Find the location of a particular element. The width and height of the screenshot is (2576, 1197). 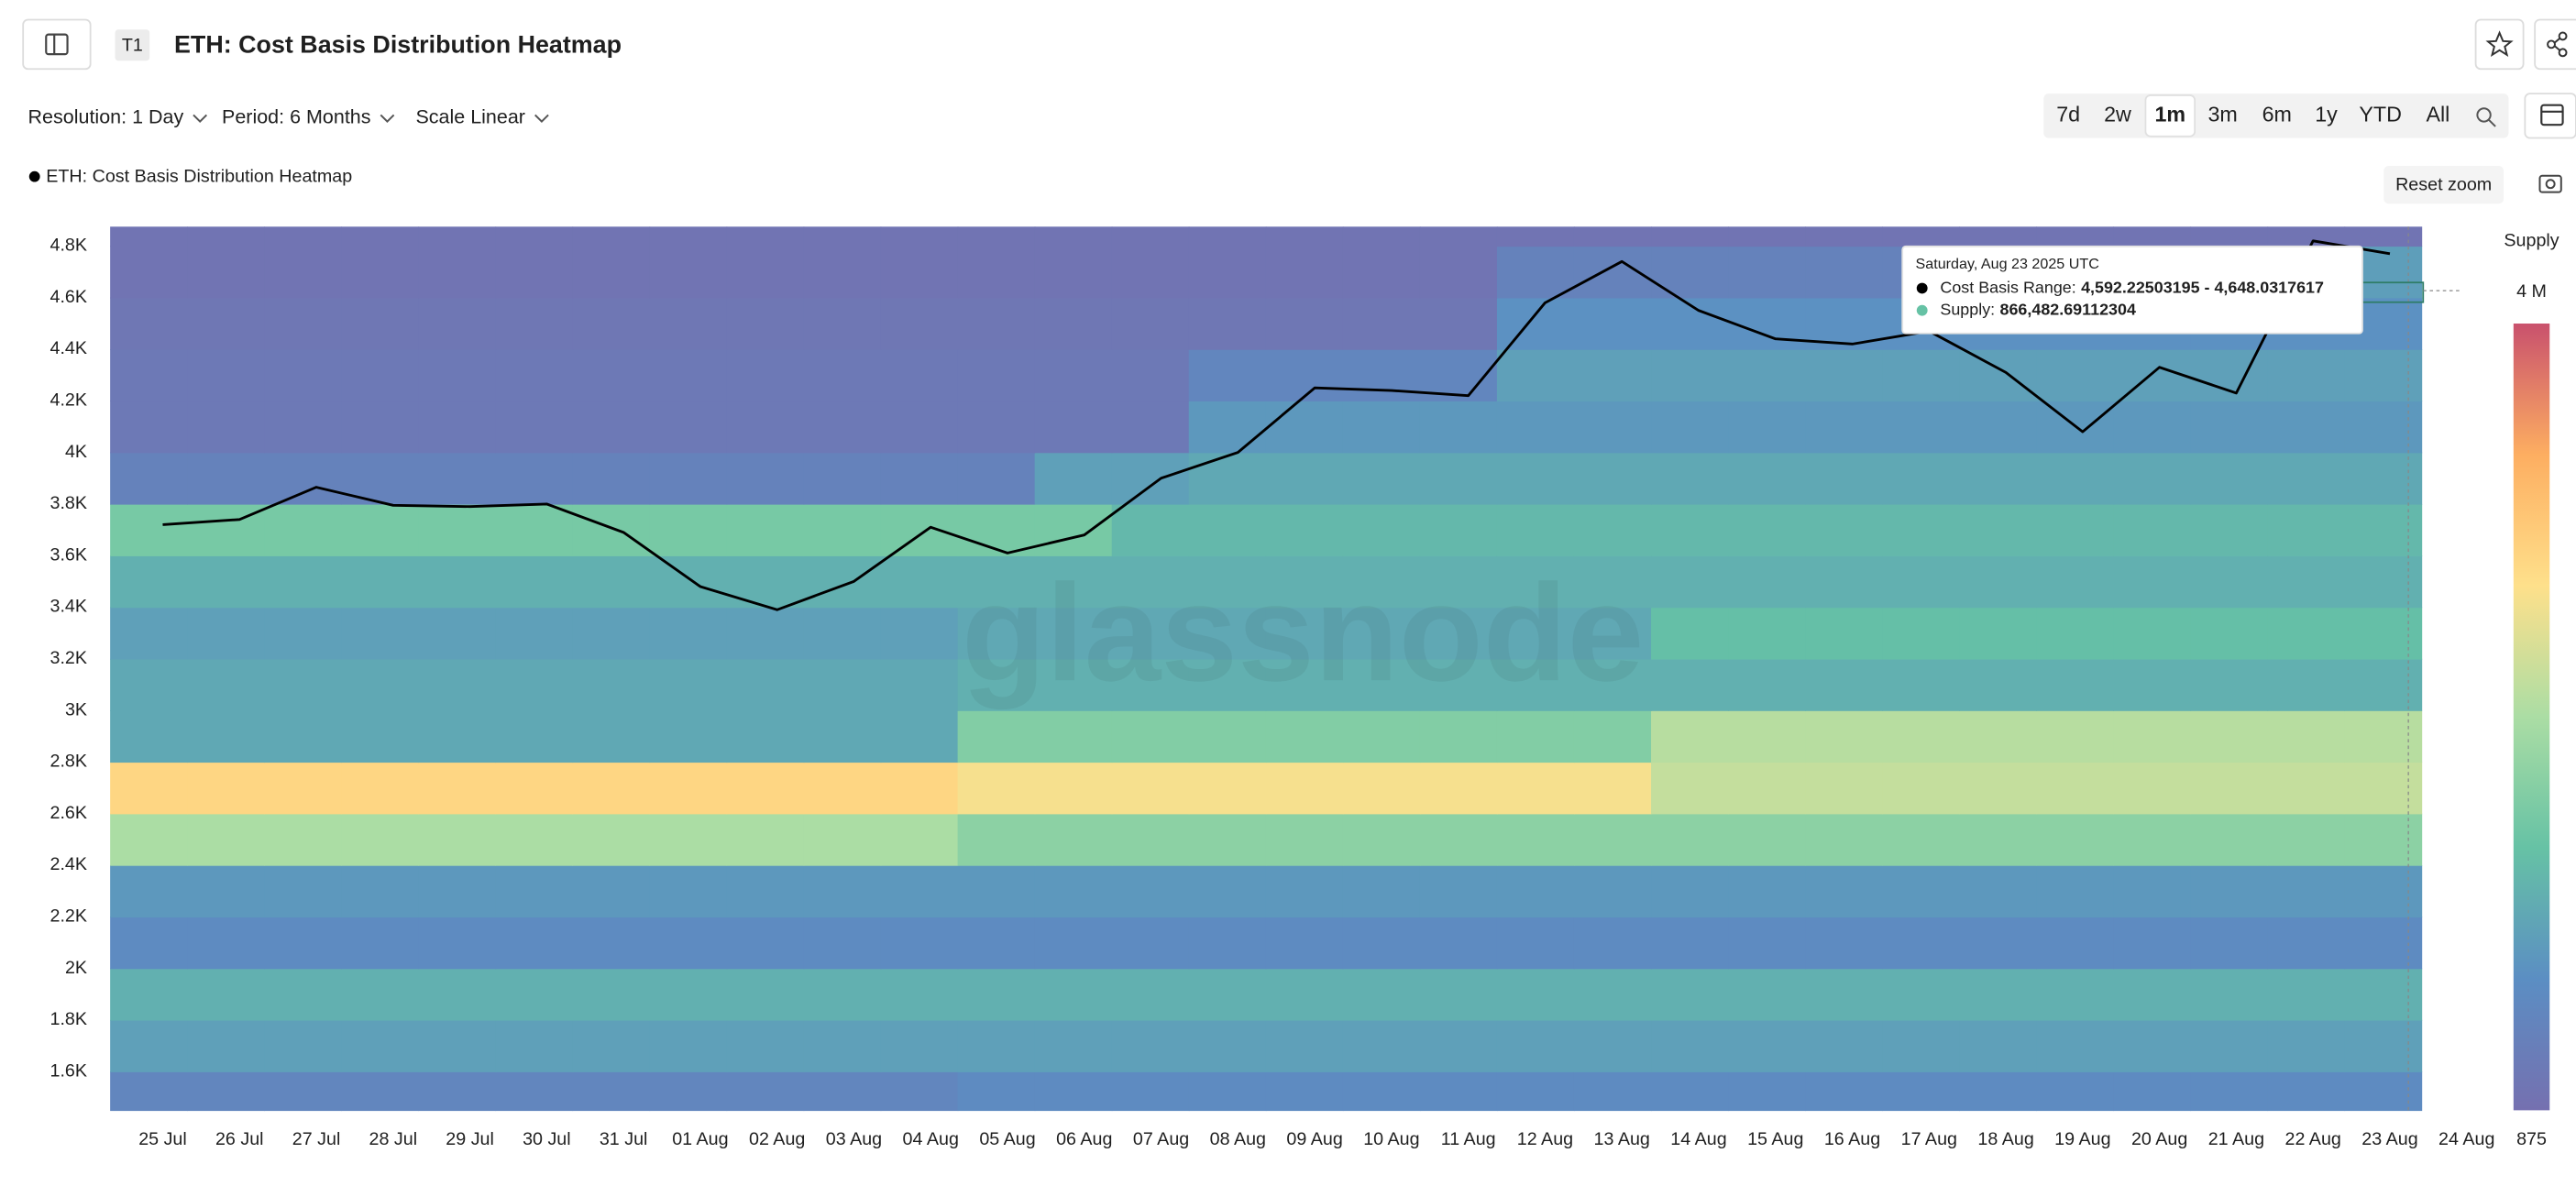

range-button: 6m is located at coordinates (2277, 114).